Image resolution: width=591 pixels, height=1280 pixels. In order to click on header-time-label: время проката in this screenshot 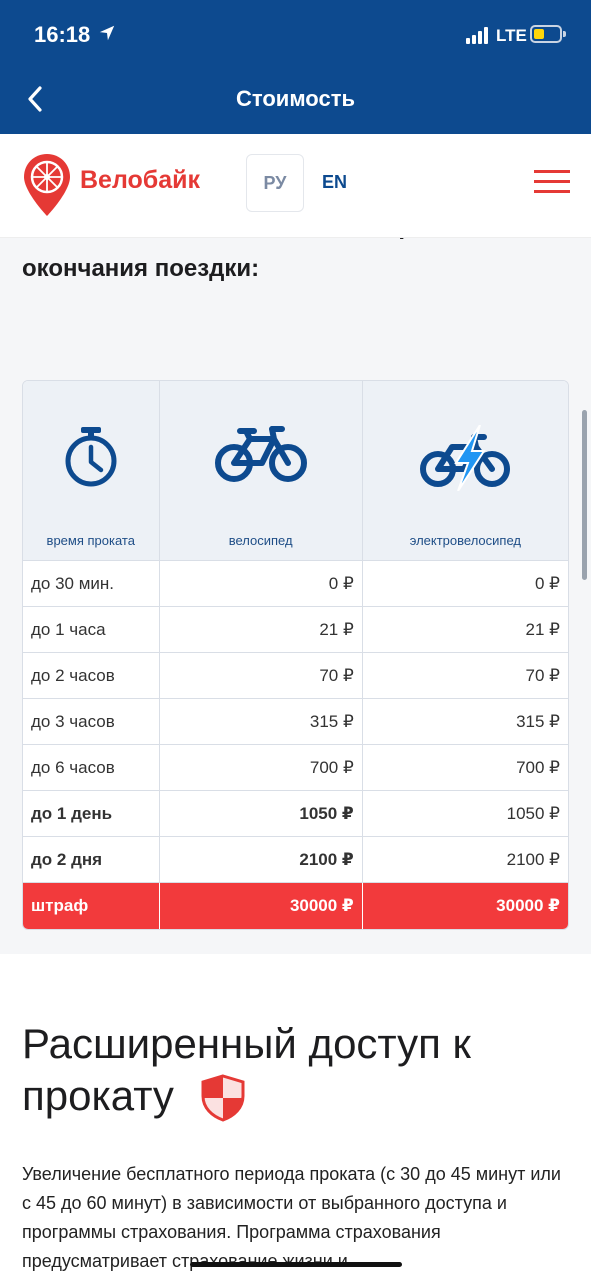, I will do `click(90, 540)`.